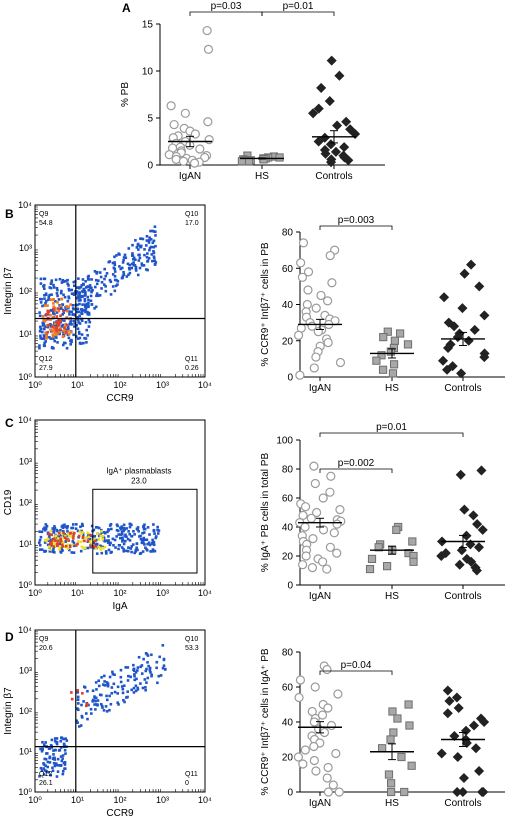 The height and width of the screenshot is (819, 520). What do you see at coordinates (46, 783) in the screenshot?
I see `quadrant-value: 26.1` at bounding box center [46, 783].